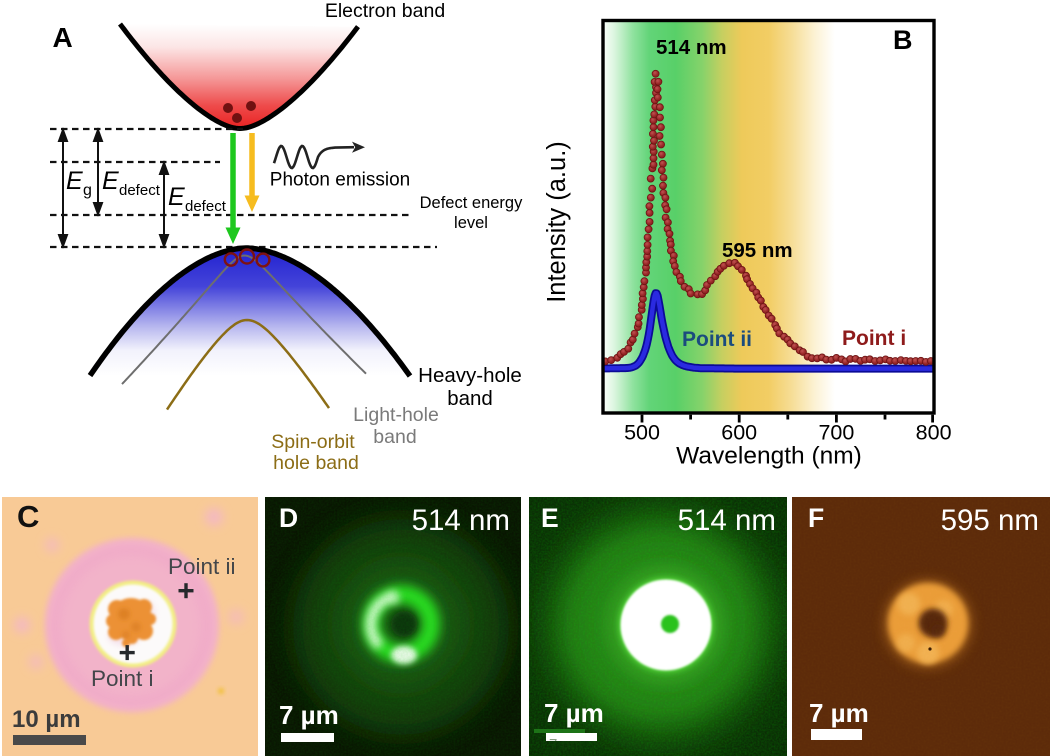 This screenshot has width=1050, height=756. I want to click on svg-text: Light-hole, so click(396, 415).